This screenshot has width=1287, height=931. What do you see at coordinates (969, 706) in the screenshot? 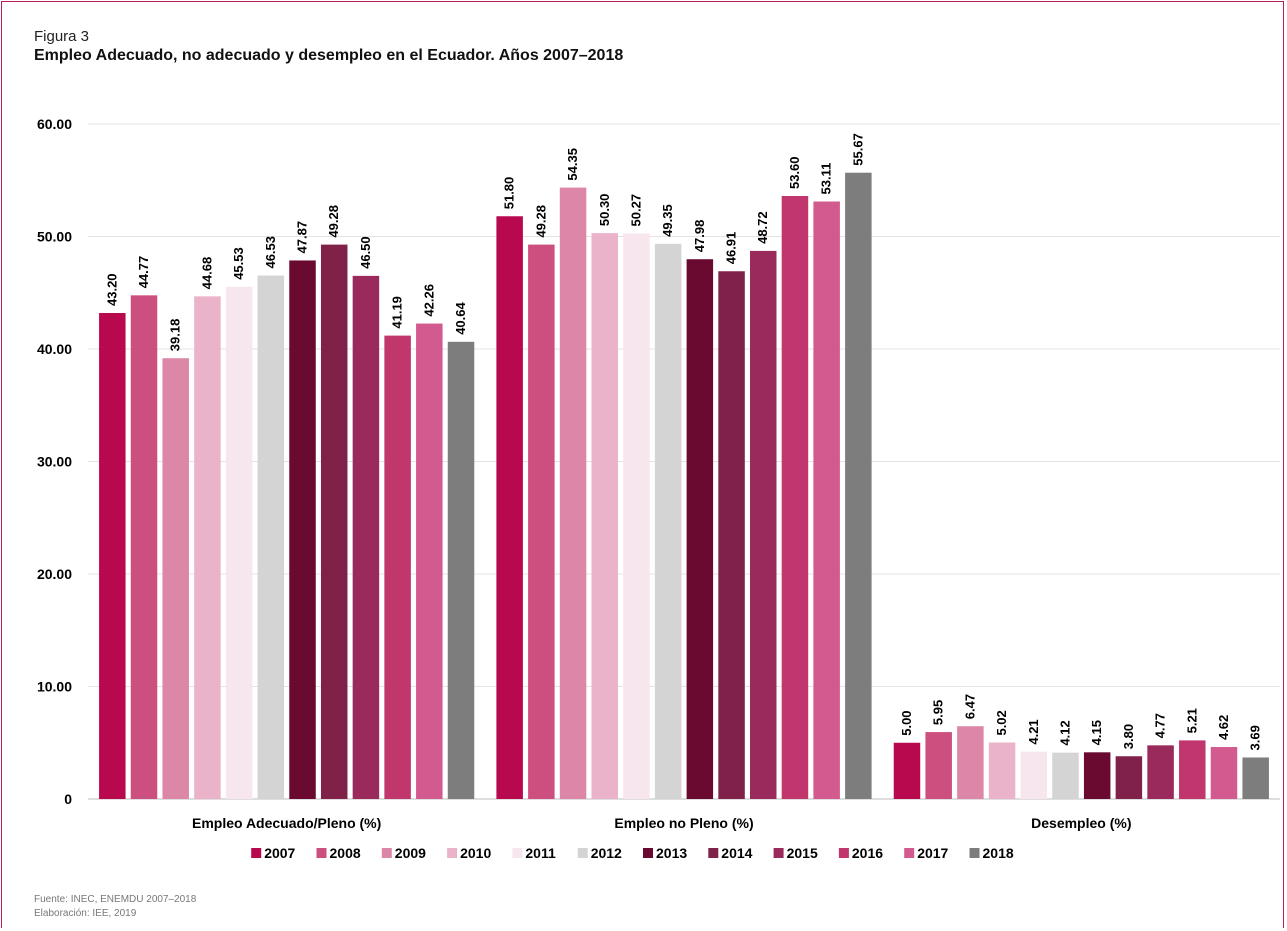
I see `data-label: 6.47` at bounding box center [969, 706].